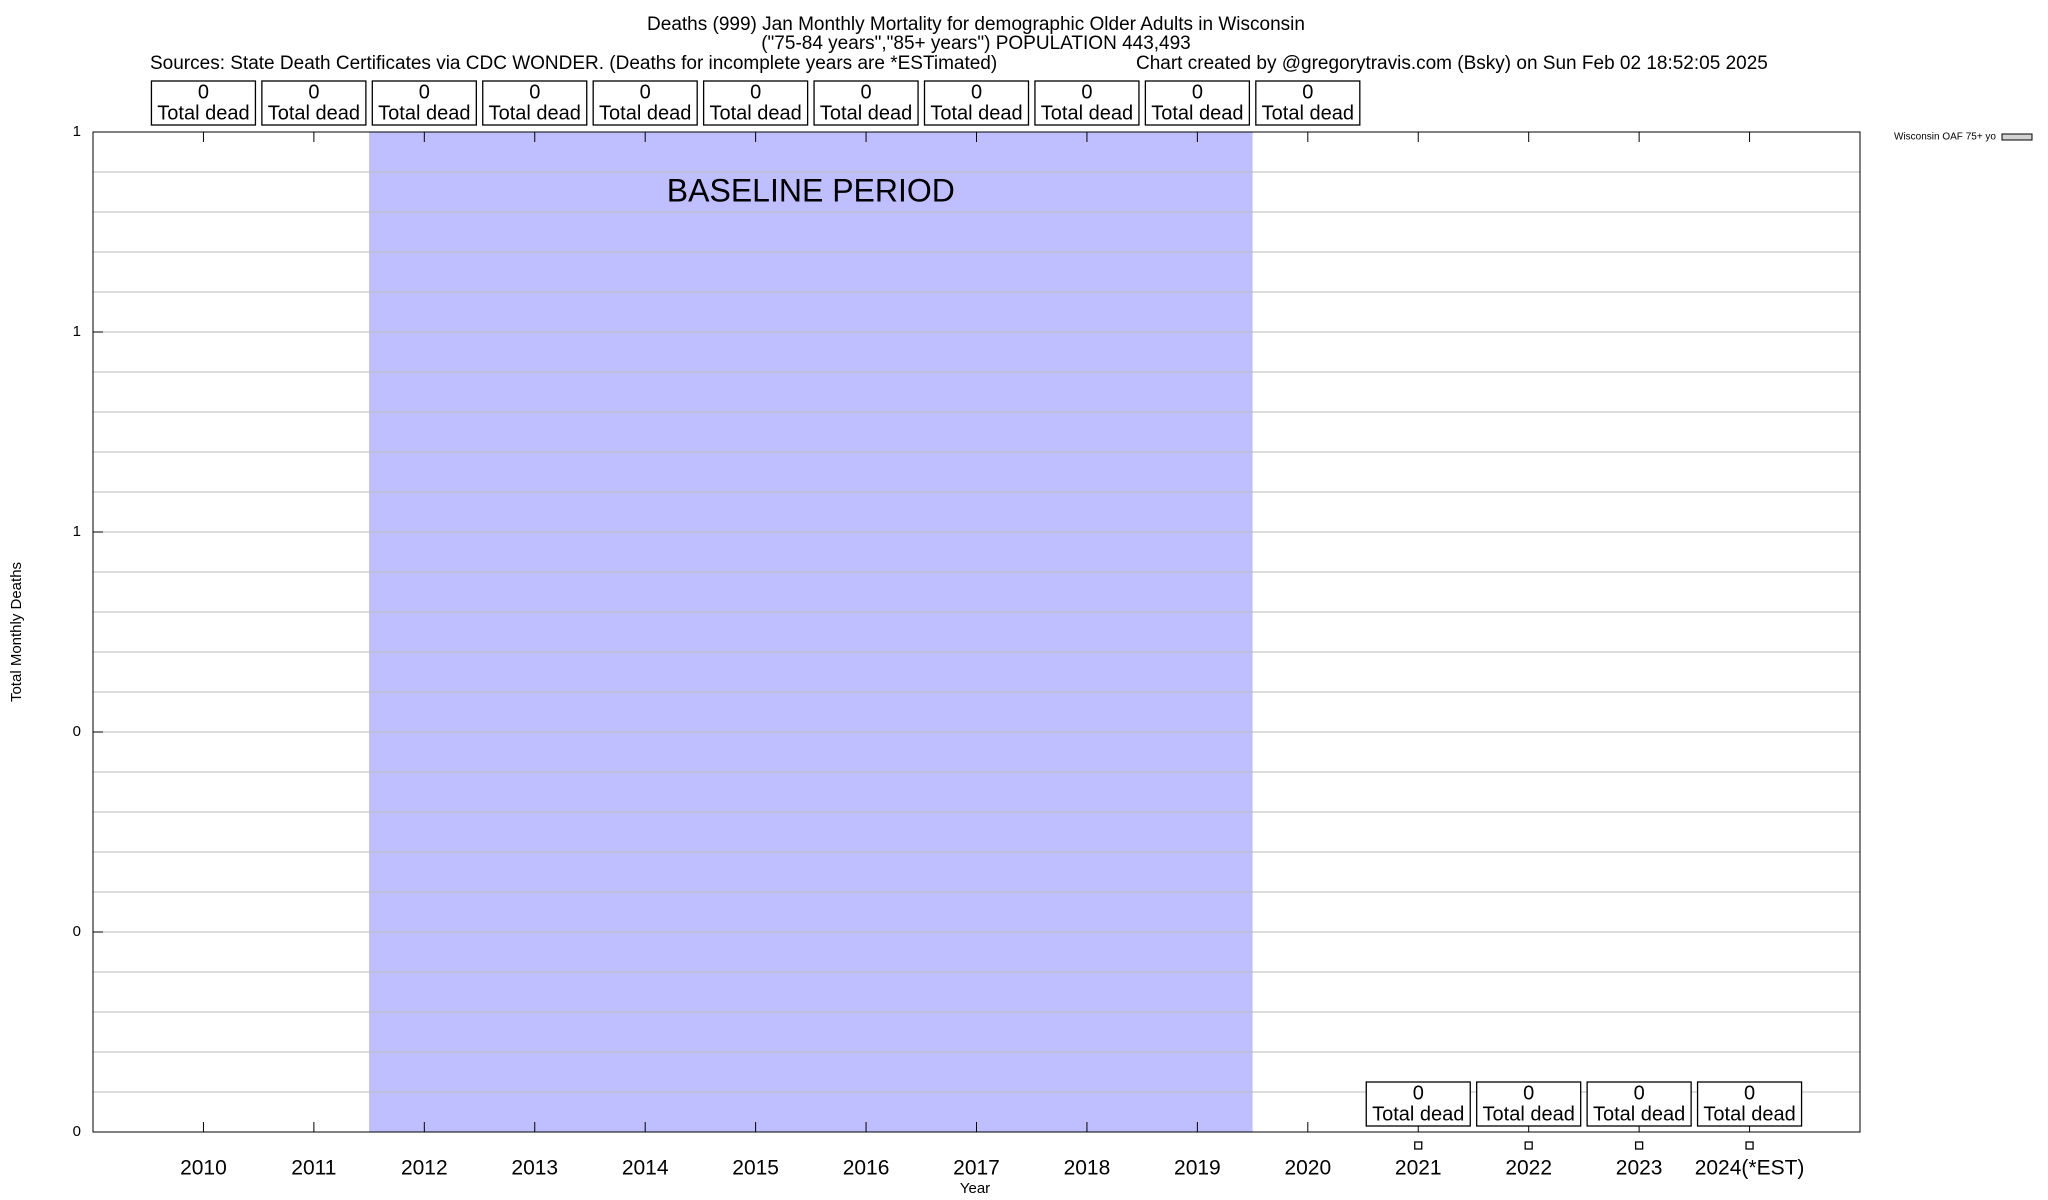  What do you see at coordinates (645, 1168) in the screenshot?
I see `x-tick-label: 2014` at bounding box center [645, 1168].